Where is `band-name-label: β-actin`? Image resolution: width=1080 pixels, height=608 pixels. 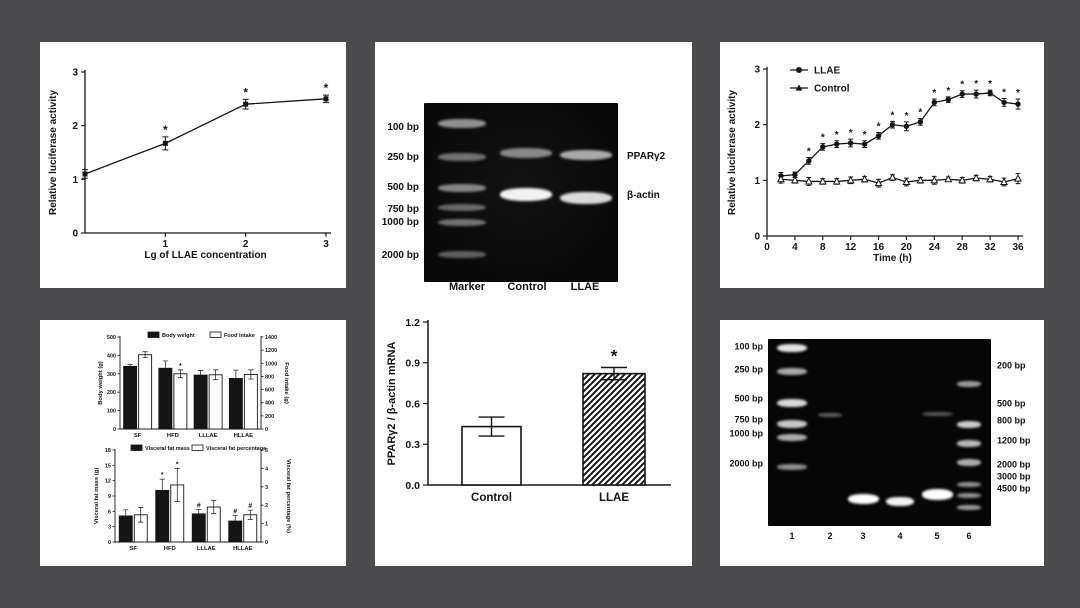
band-name-label: β-actin is located at coordinates (643, 195).